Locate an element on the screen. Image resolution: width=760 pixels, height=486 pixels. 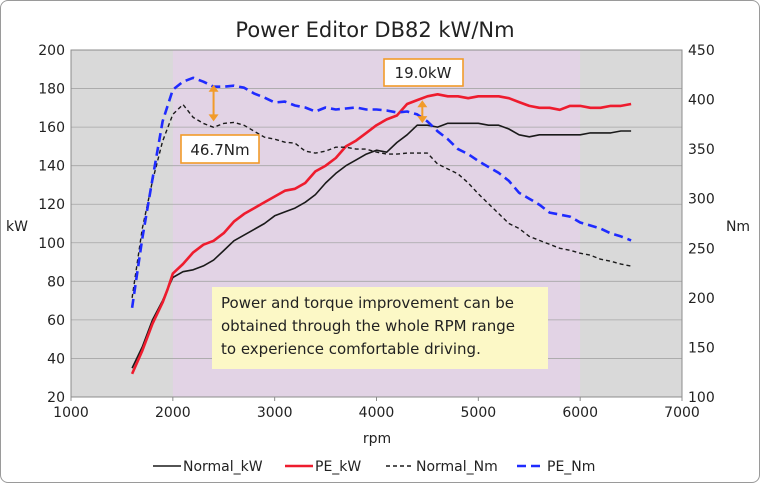
y-left-tick-label: 20 is located at coordinates (56, 398).